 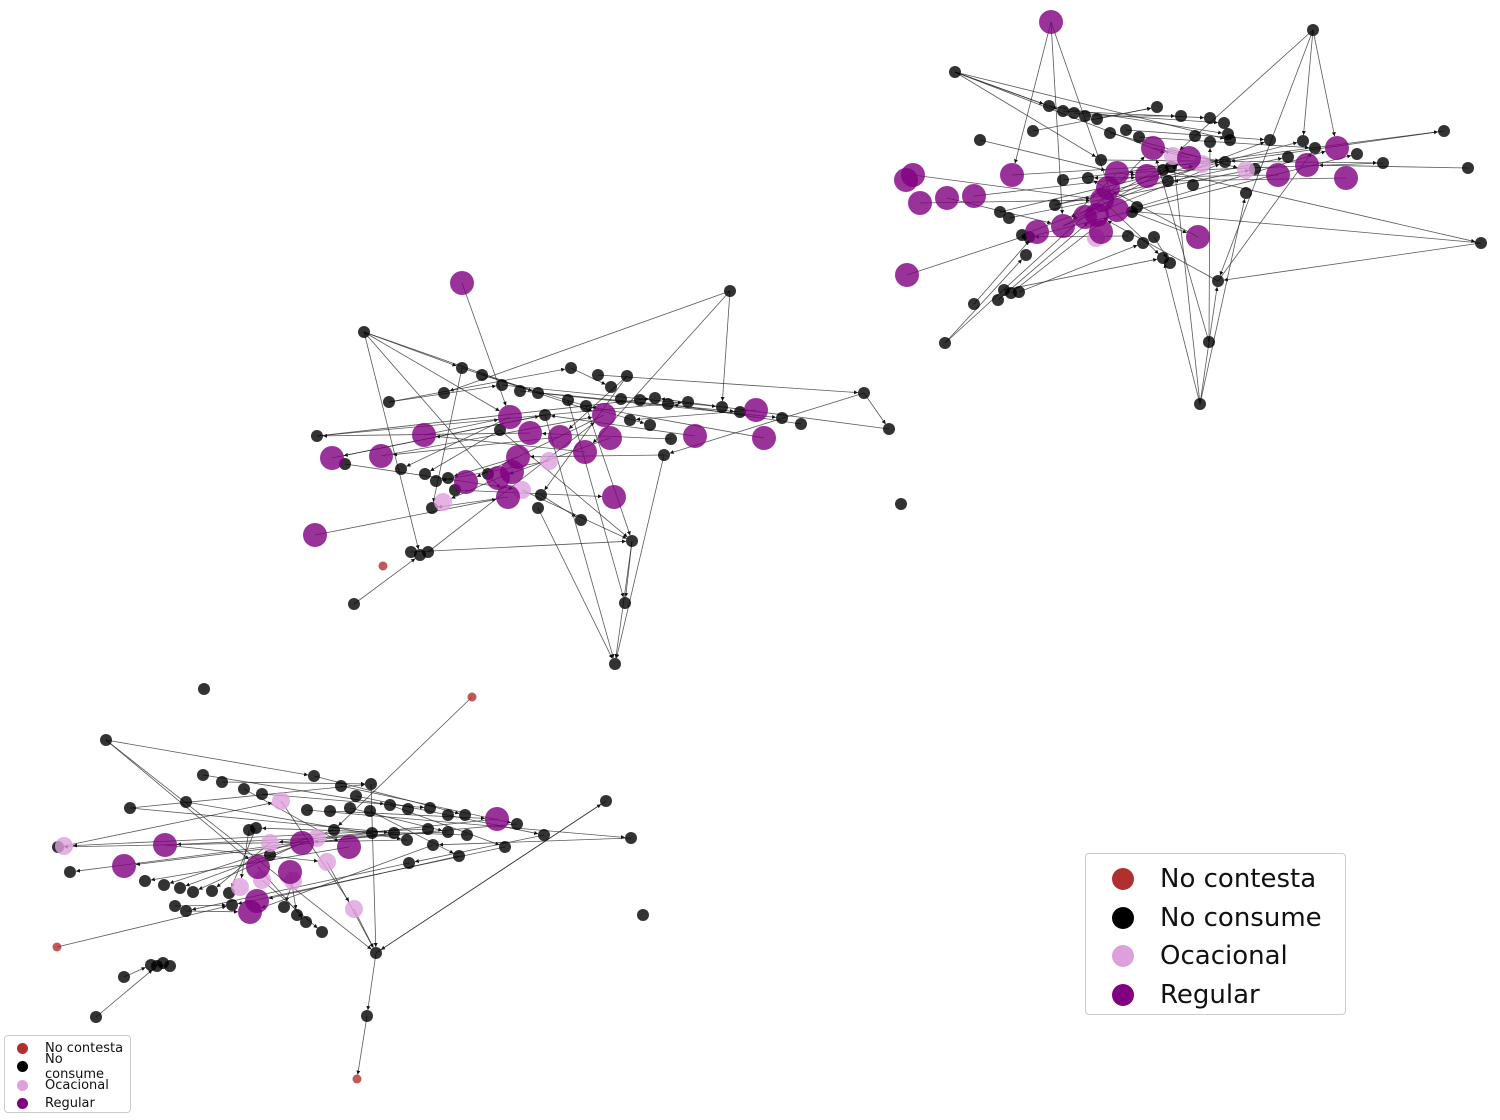 What do you see at coordinates (70, 1104) in the screenshot?
I see `legend-label: Regular` at bounding box center [70, 1104].